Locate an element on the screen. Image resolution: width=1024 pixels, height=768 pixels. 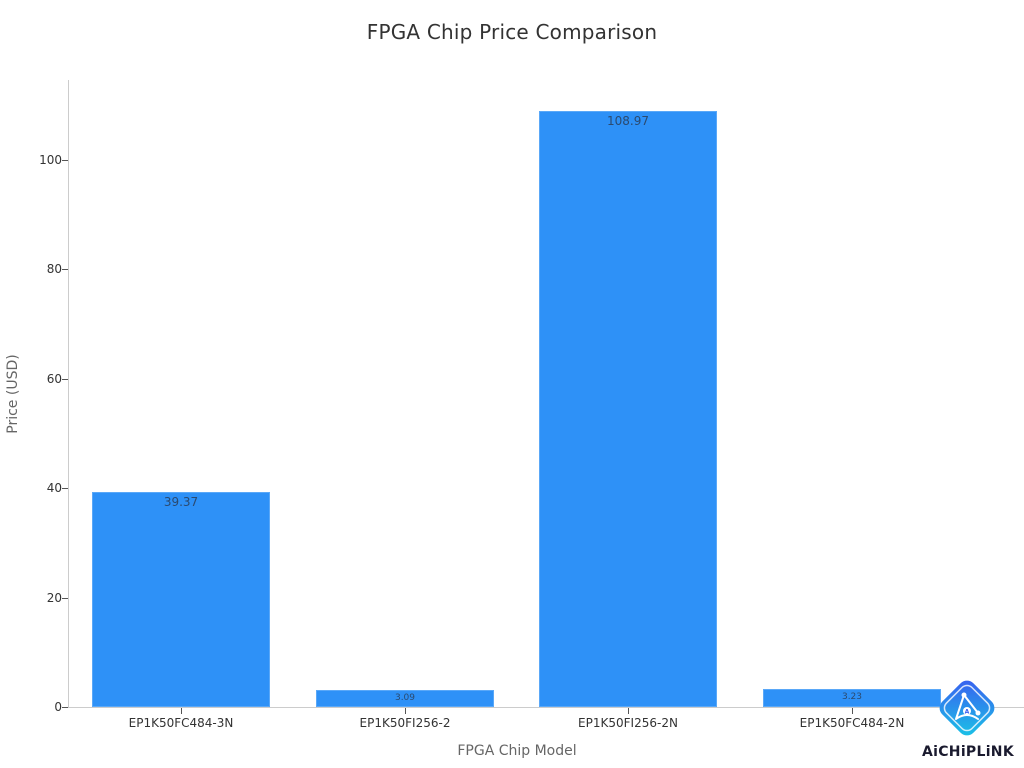
y-tick-label: 20 is located at coordinates (54, 597).